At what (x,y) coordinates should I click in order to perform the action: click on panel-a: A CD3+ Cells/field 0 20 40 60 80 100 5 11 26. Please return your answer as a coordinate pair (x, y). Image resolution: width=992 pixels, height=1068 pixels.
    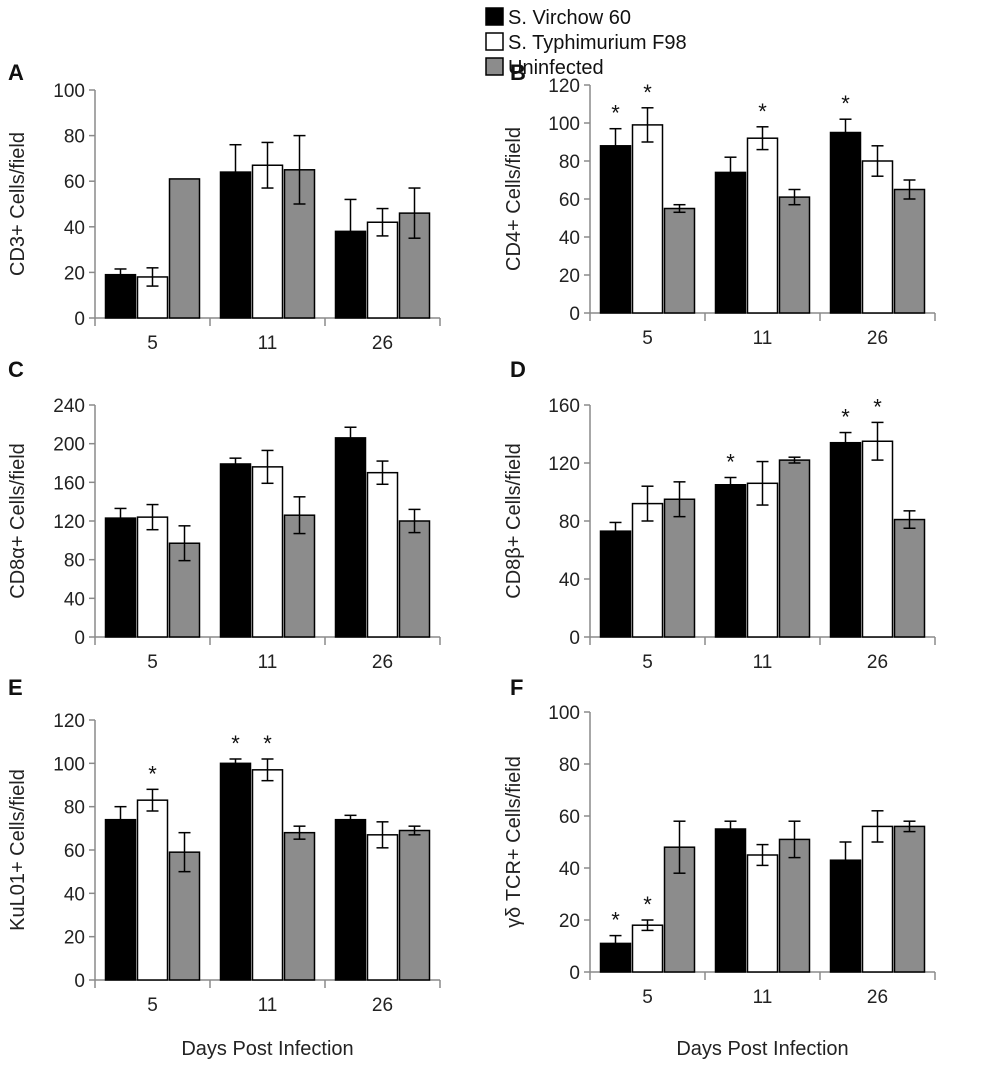
    Looking at the image, I should click on (224, 207).